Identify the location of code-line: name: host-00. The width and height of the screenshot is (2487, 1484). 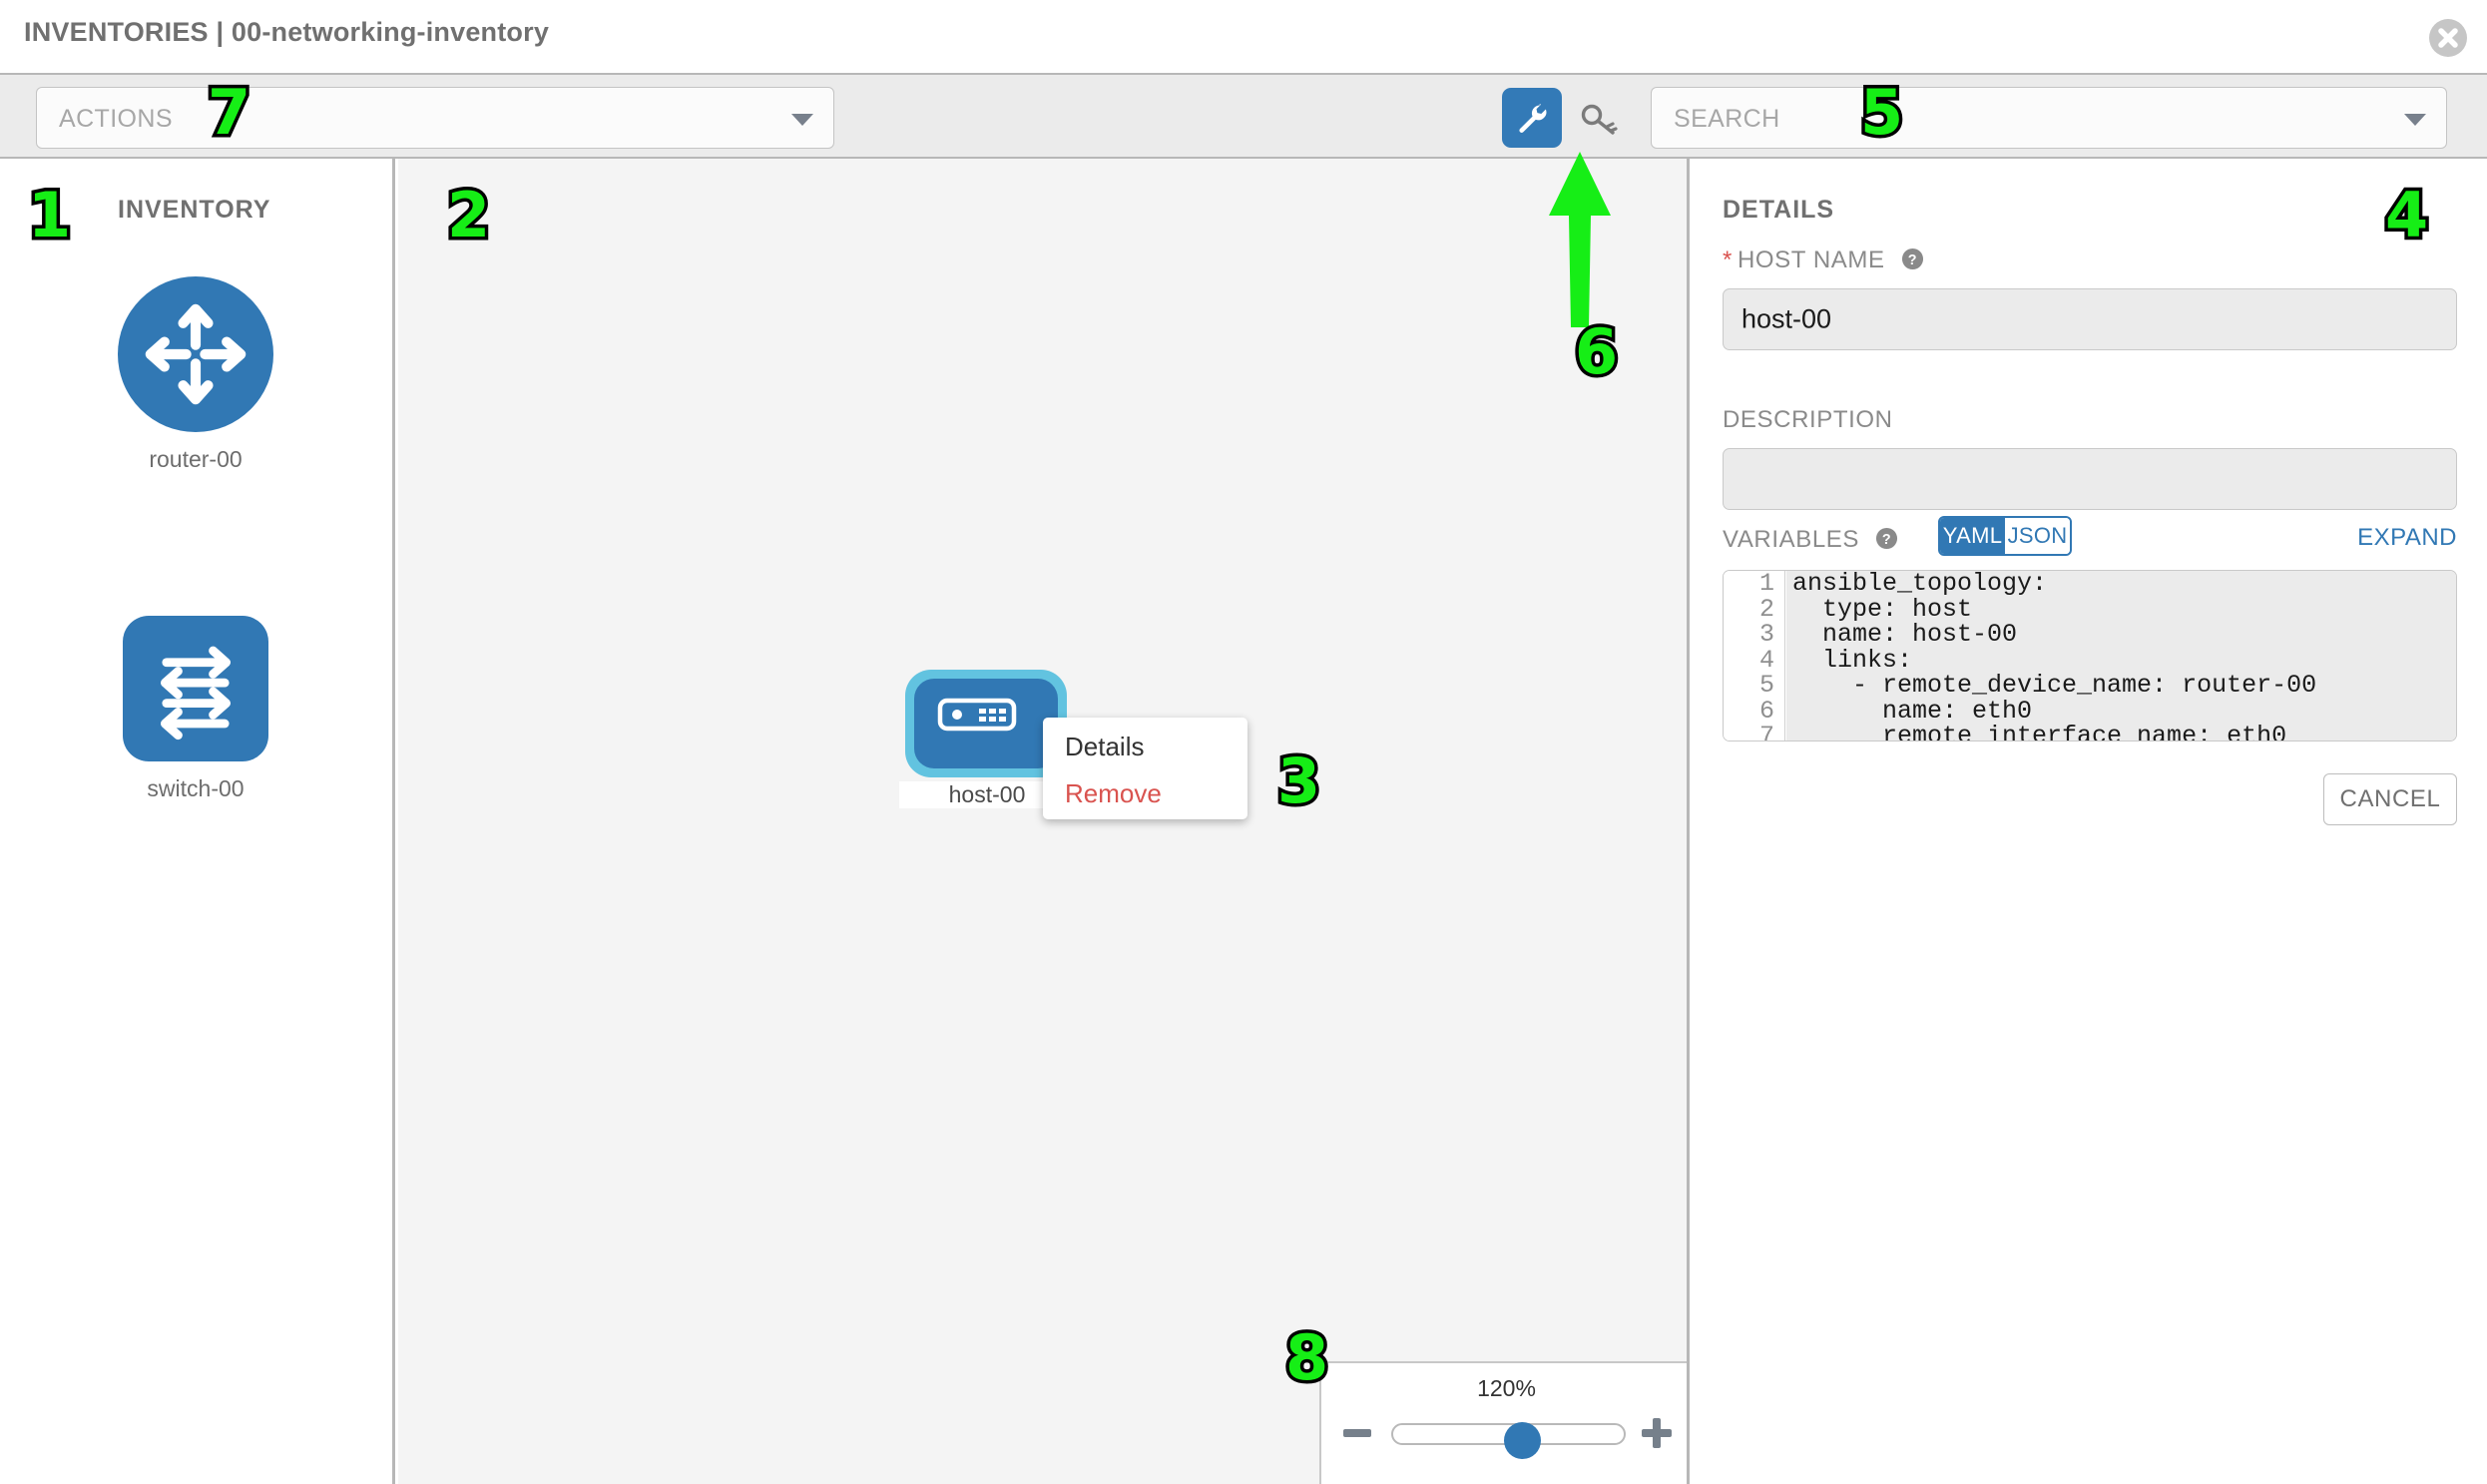
(1905, 634).